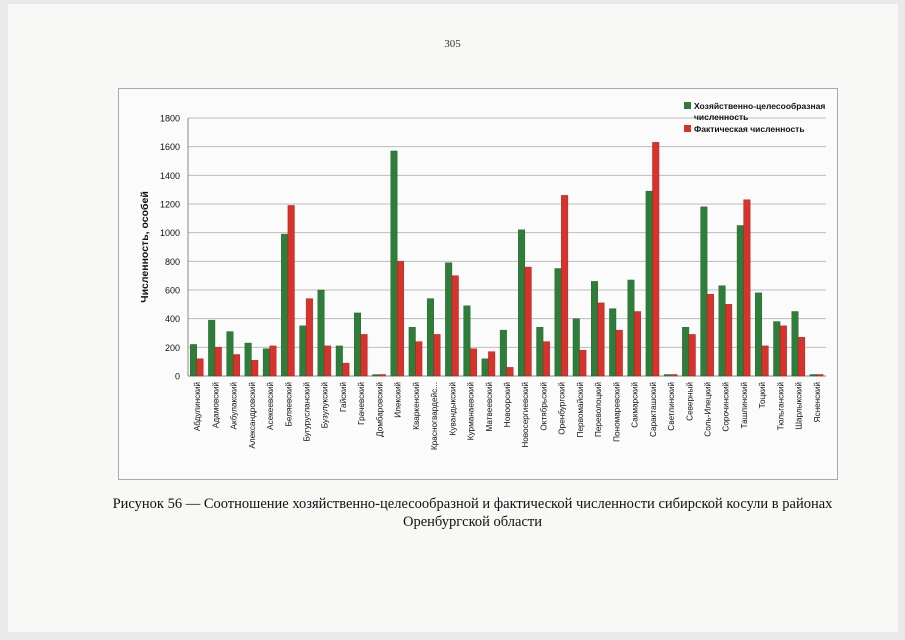 The height and width of the screenshot is (640, 905). I want to click on x-tick-label: Ташлинский, so click(744, 405).